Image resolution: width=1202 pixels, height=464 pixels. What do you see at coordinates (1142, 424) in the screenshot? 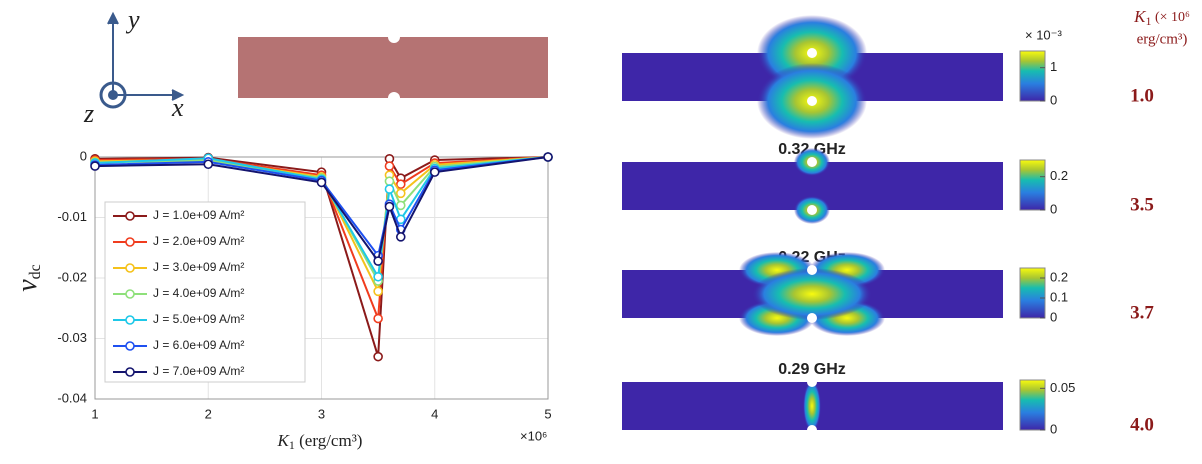
I see `k1-value: 4.0` at bounding box center [1142, 424].